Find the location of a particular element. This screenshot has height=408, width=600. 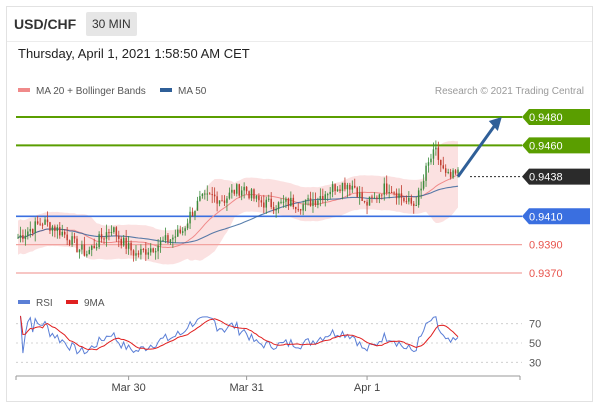

x-axis-label-0: Mar 30 is located at coordinates (128, 388).